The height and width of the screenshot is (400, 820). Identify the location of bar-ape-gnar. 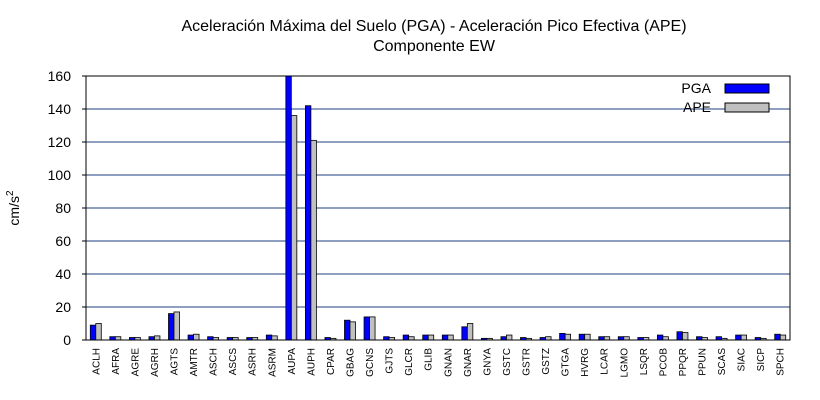
(470, 332).